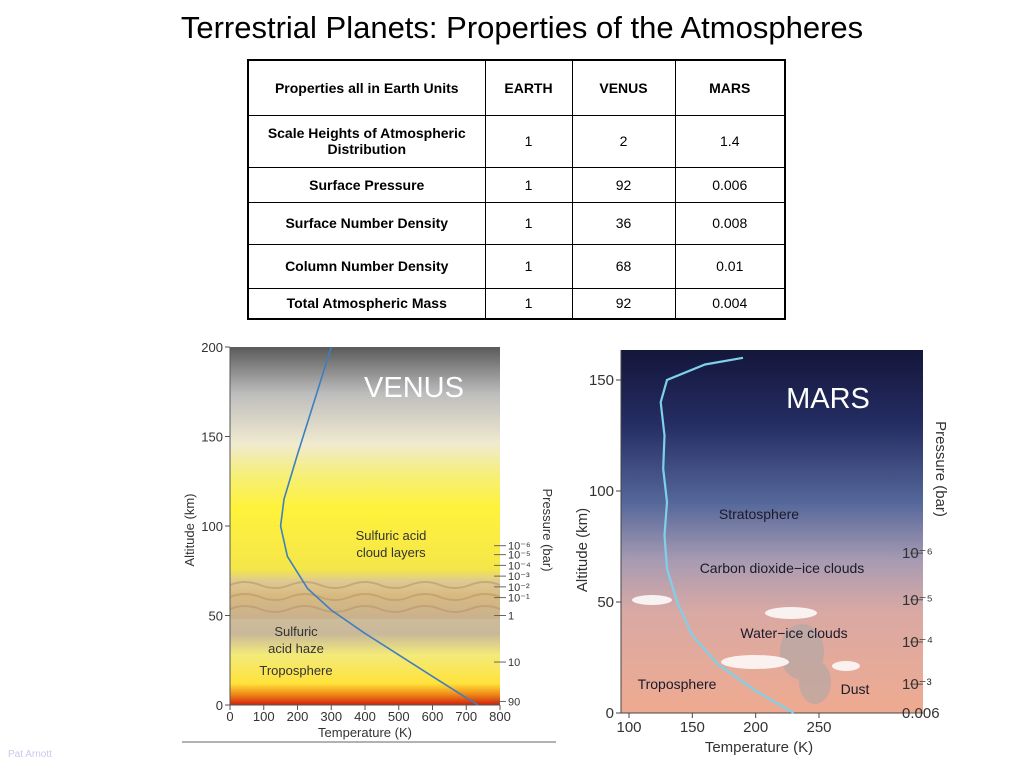  What do you see at coordinates (623, 87) in the screenshot?
I see `header-venus: VENUS` at bounding box center [623, 87].